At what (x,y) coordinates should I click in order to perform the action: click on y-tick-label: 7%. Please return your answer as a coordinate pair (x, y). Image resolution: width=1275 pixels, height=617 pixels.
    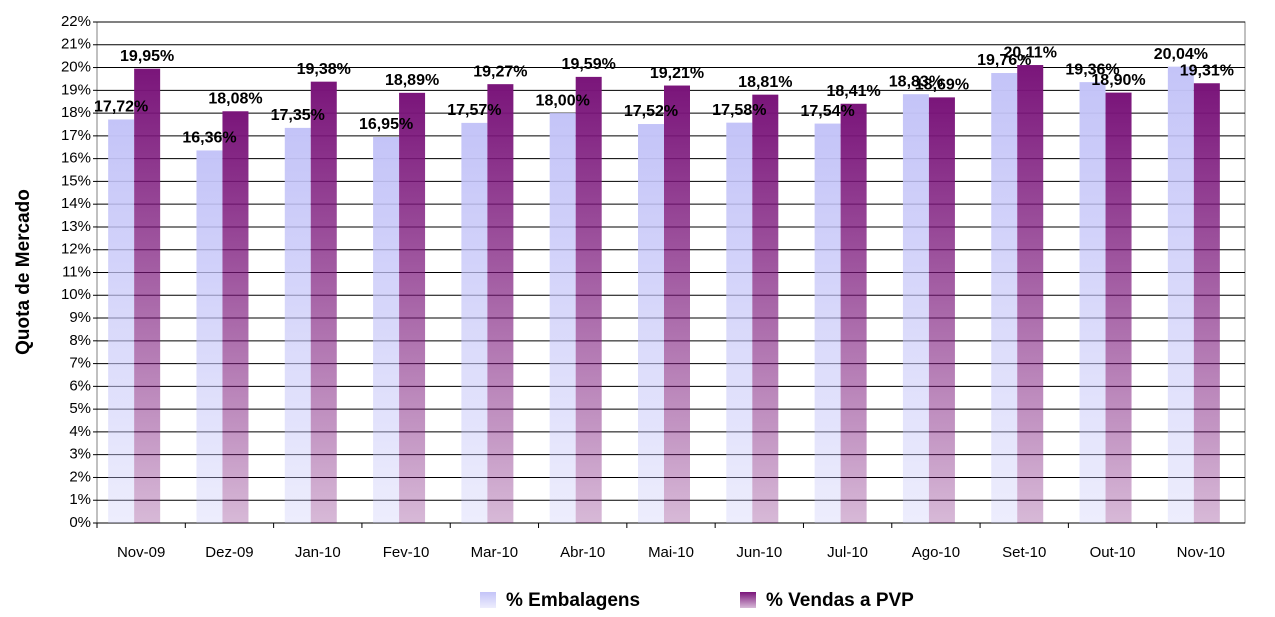
    Looking at the image, I should click on (80, 363).